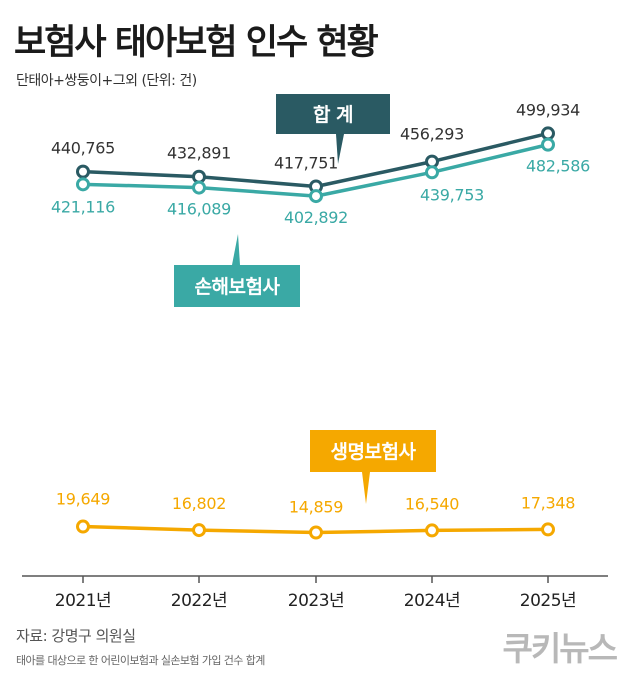 The image size is (630, 678). Describe the element at coordinates (83, 206) in the screenshot. I see `data-label-nonlife: 421,116` at that location.